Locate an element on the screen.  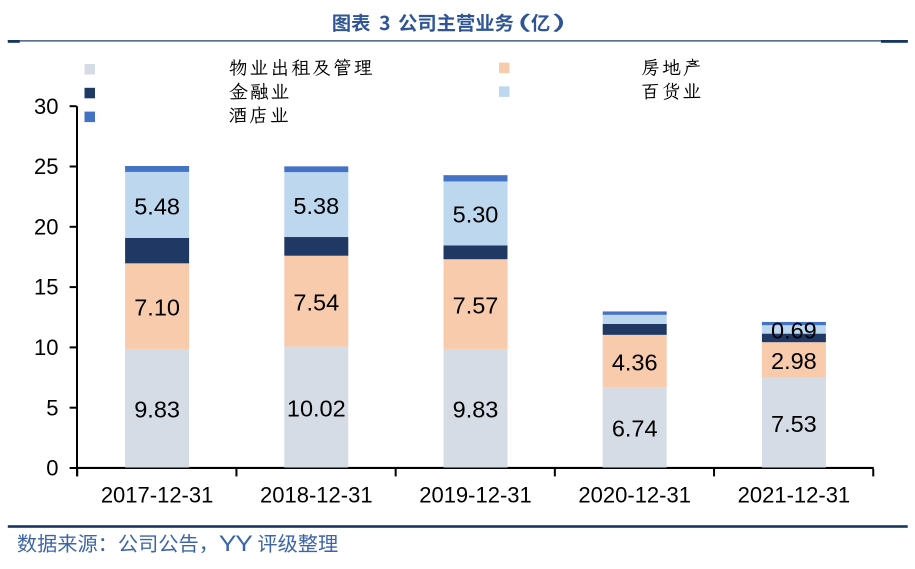
svg-text: 10 is located at coordinates (46, 347).